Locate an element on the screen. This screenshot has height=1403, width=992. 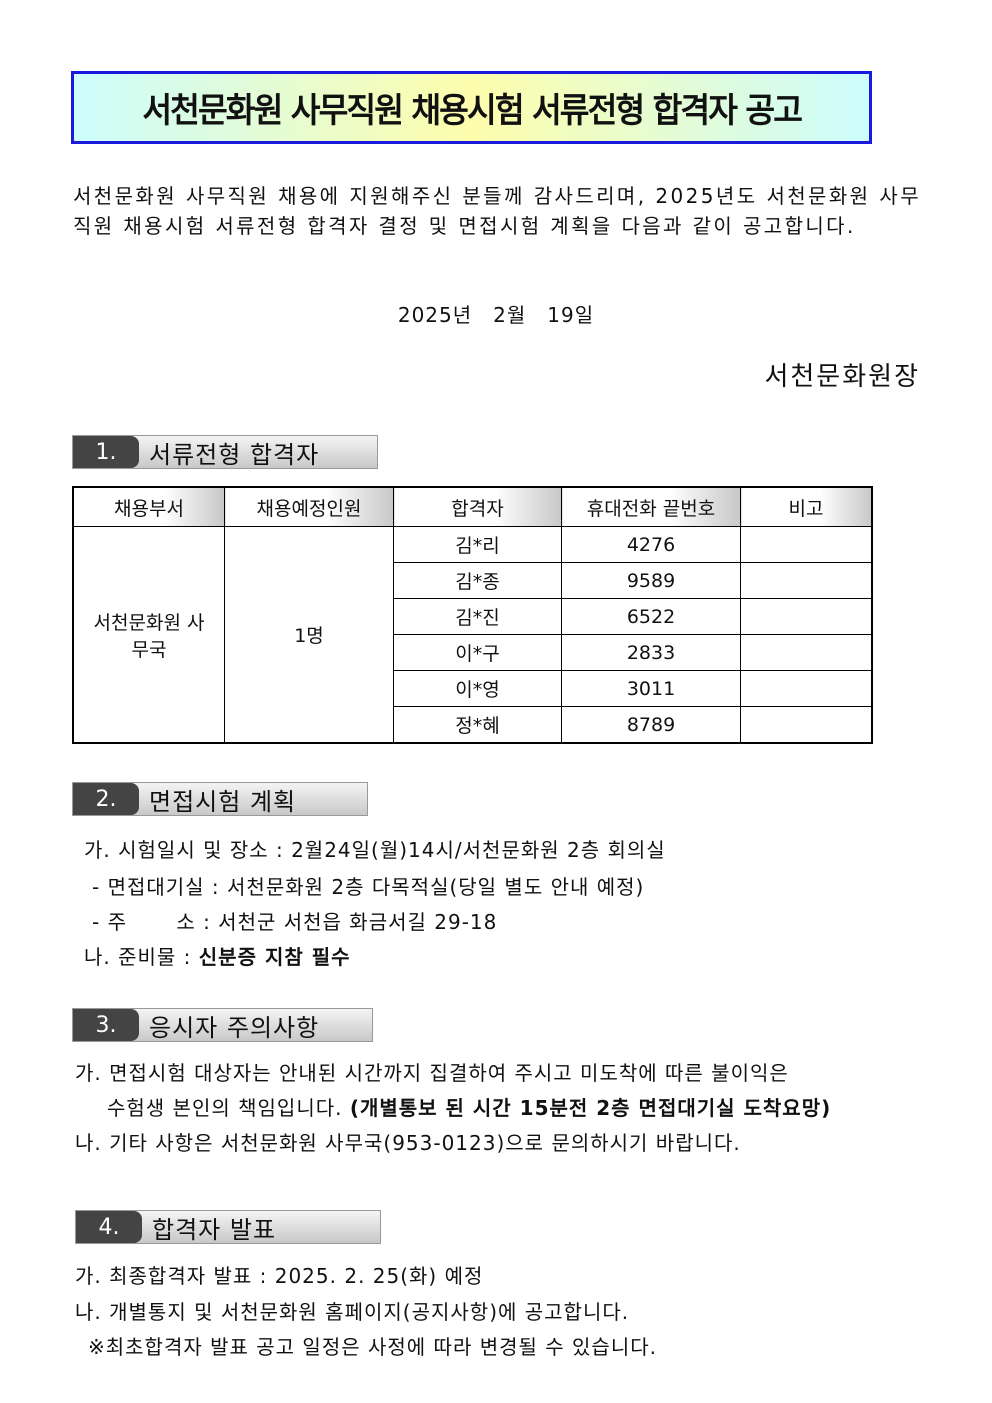
table-row: 이*영 3011 is located at coordinates (473, 688).